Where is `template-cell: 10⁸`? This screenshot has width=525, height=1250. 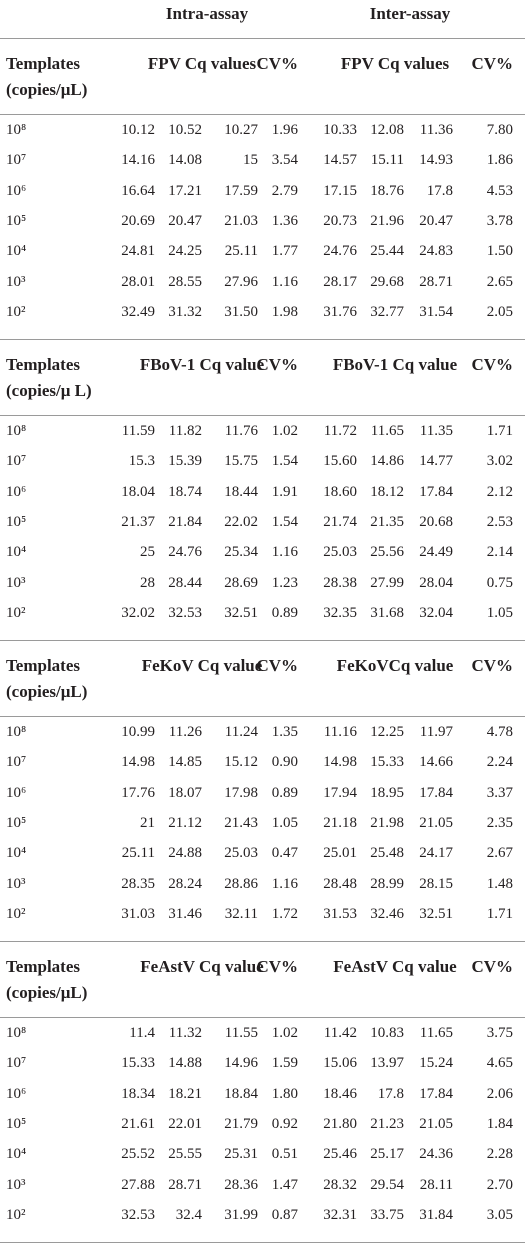
template-cell: 10⁸ is located at coordinates (16, 431).